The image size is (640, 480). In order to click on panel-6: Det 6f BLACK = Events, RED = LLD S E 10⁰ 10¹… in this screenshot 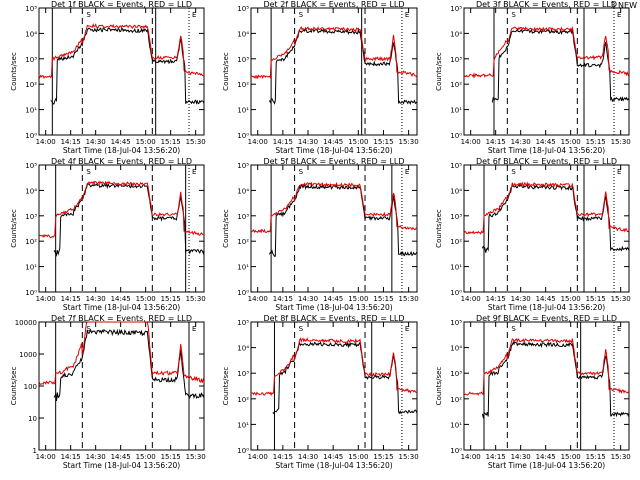, I will do `click(533, 234)`.